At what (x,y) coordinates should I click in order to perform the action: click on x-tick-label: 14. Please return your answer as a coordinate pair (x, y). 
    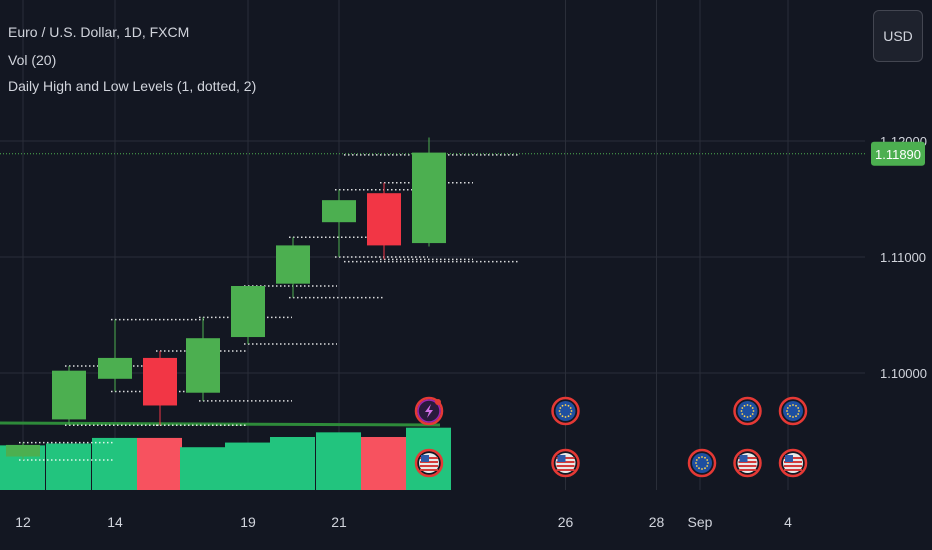
    Looking at the image, I should click on (115, 522).